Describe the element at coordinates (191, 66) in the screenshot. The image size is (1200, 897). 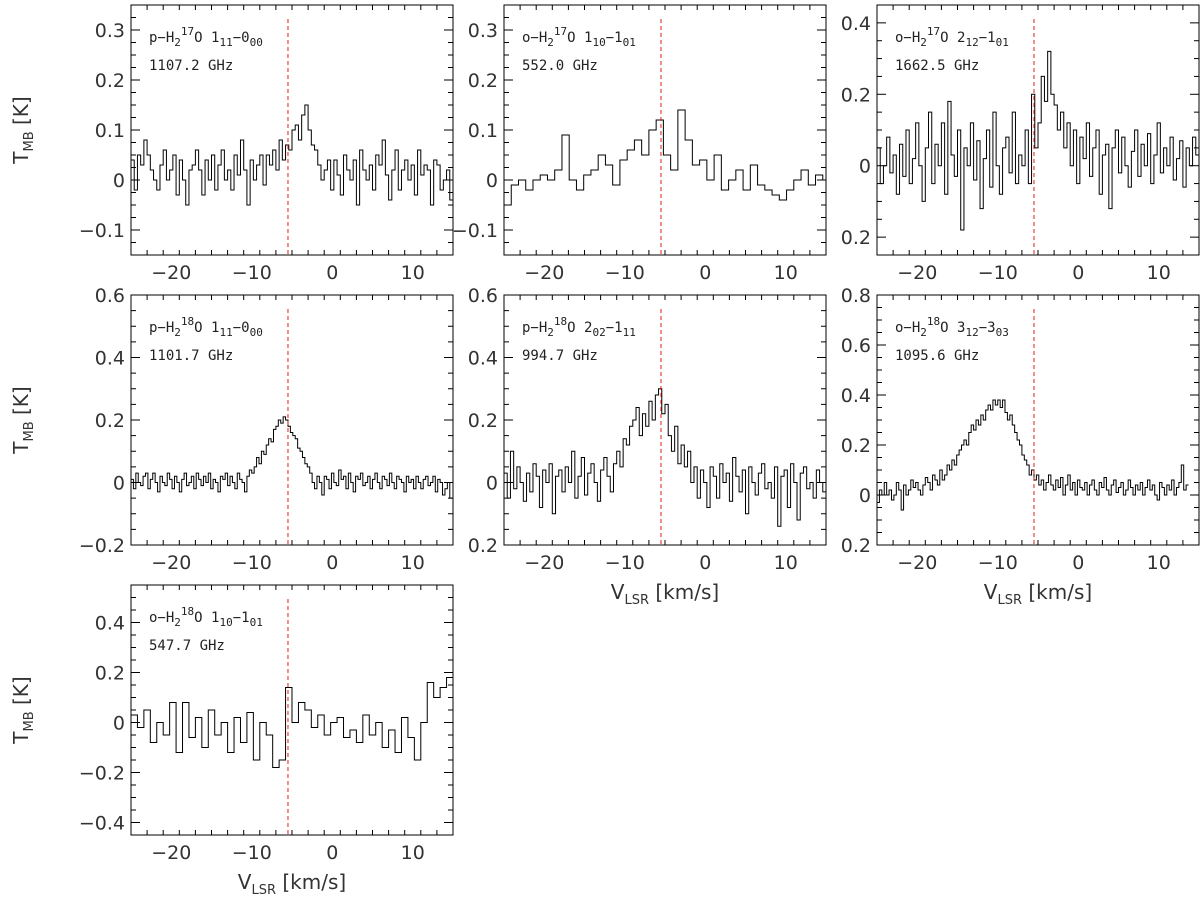
I see `frequency-label: 1107.2 GHz` at that location.